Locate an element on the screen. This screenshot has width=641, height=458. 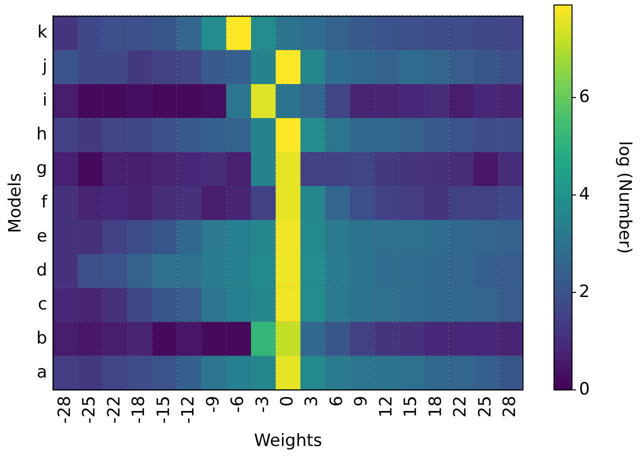
x-tick-label: -15 is located at coordinates (164, 410).